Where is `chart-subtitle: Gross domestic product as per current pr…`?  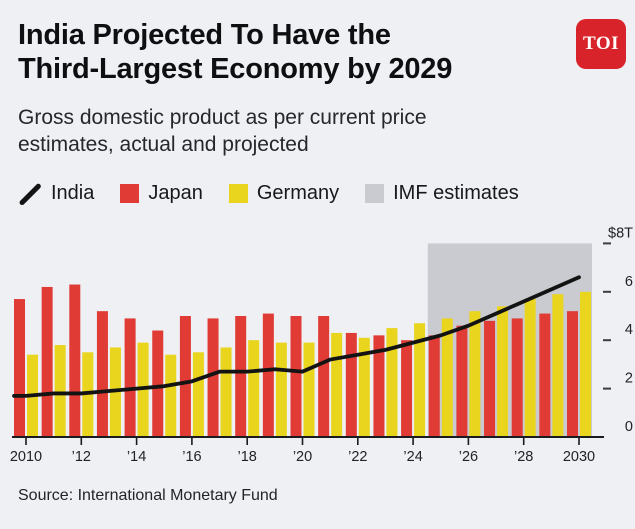
chart-subtitle: Gross domestic product as per current pr… is located at coordinates (222, 131).